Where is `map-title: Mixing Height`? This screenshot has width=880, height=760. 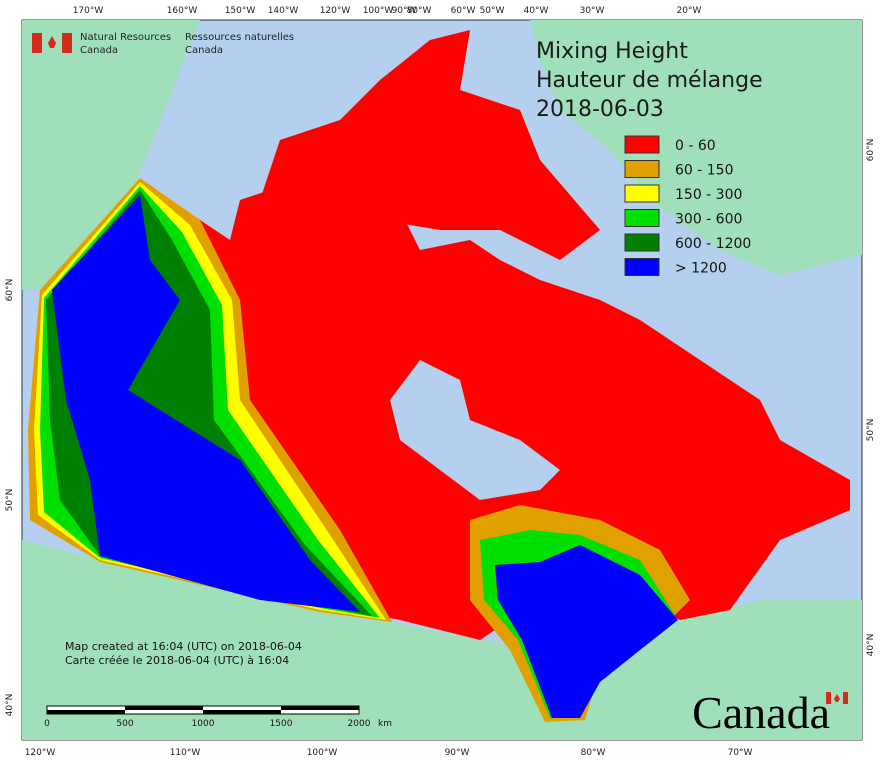
map-title: Mixing Height is located at coordinates (612, 51).